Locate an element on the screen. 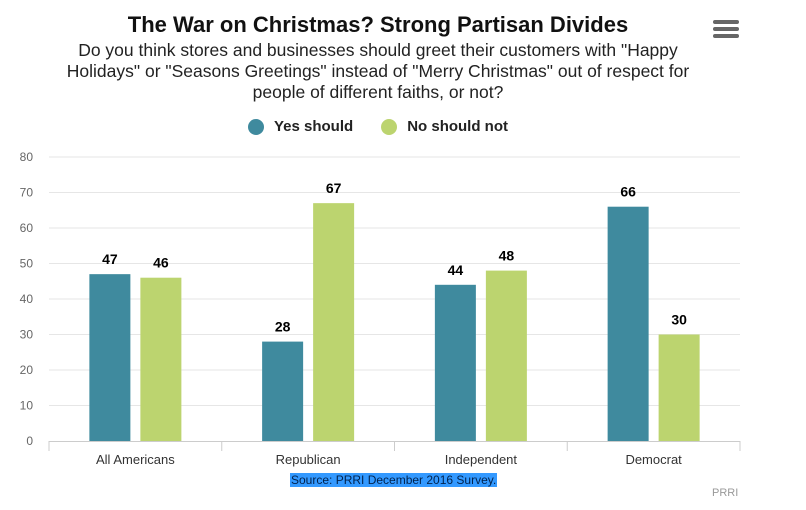 This screenshot has height=510, width=806. data-label: 47 is located at coordinates (110, 259).